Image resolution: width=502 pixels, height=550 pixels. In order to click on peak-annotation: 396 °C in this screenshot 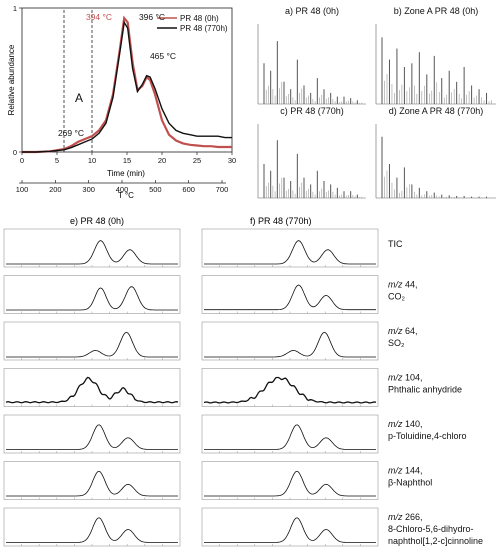, I will do `click(152, 17)`.